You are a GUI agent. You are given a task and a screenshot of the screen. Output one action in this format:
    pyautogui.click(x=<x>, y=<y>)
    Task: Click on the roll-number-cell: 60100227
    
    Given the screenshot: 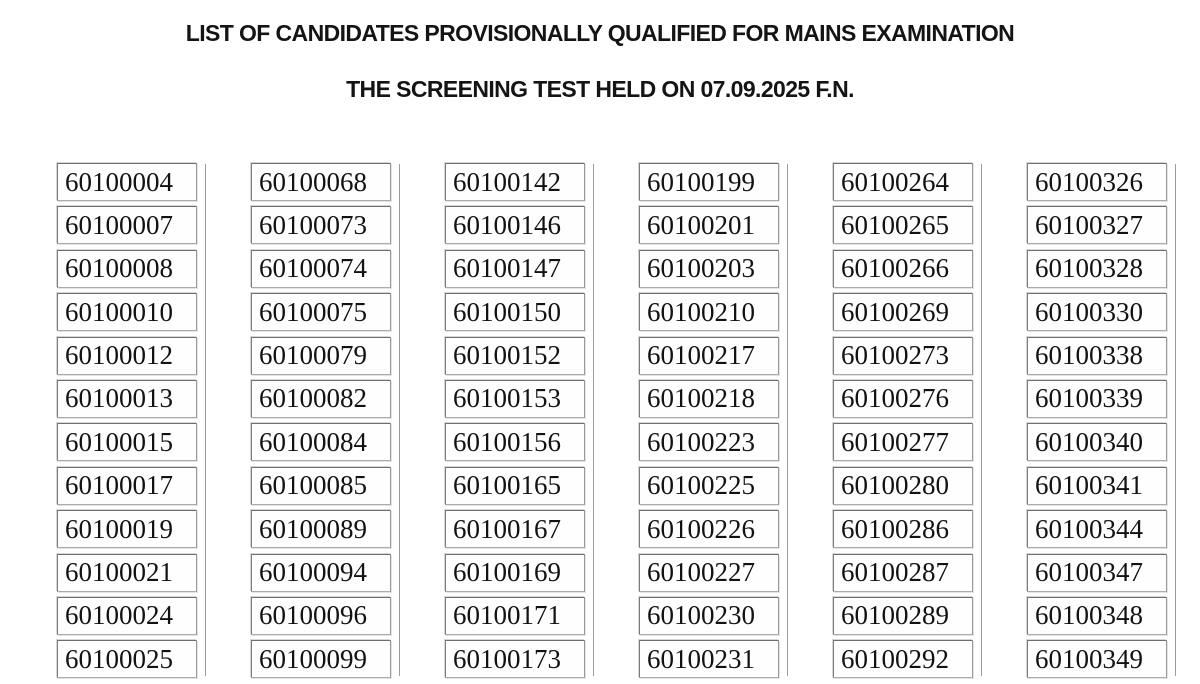 What is the action you would take?
    pyautogui.click(x=709, y=572)
    